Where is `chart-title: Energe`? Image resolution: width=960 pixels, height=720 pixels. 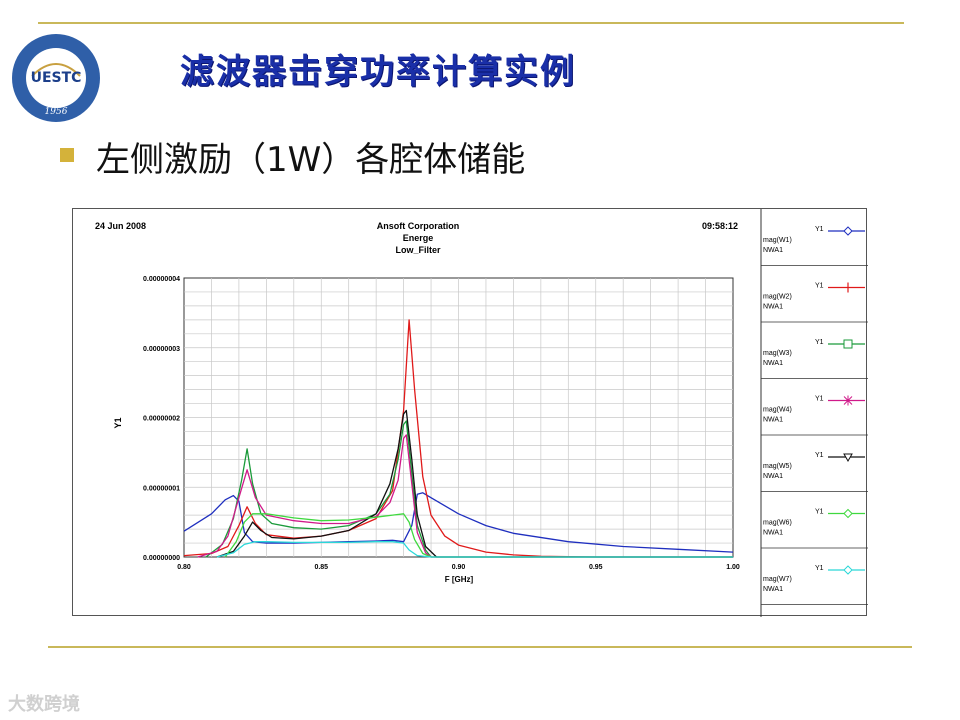
chart-title: Energe is located at coordinates (418, 238).